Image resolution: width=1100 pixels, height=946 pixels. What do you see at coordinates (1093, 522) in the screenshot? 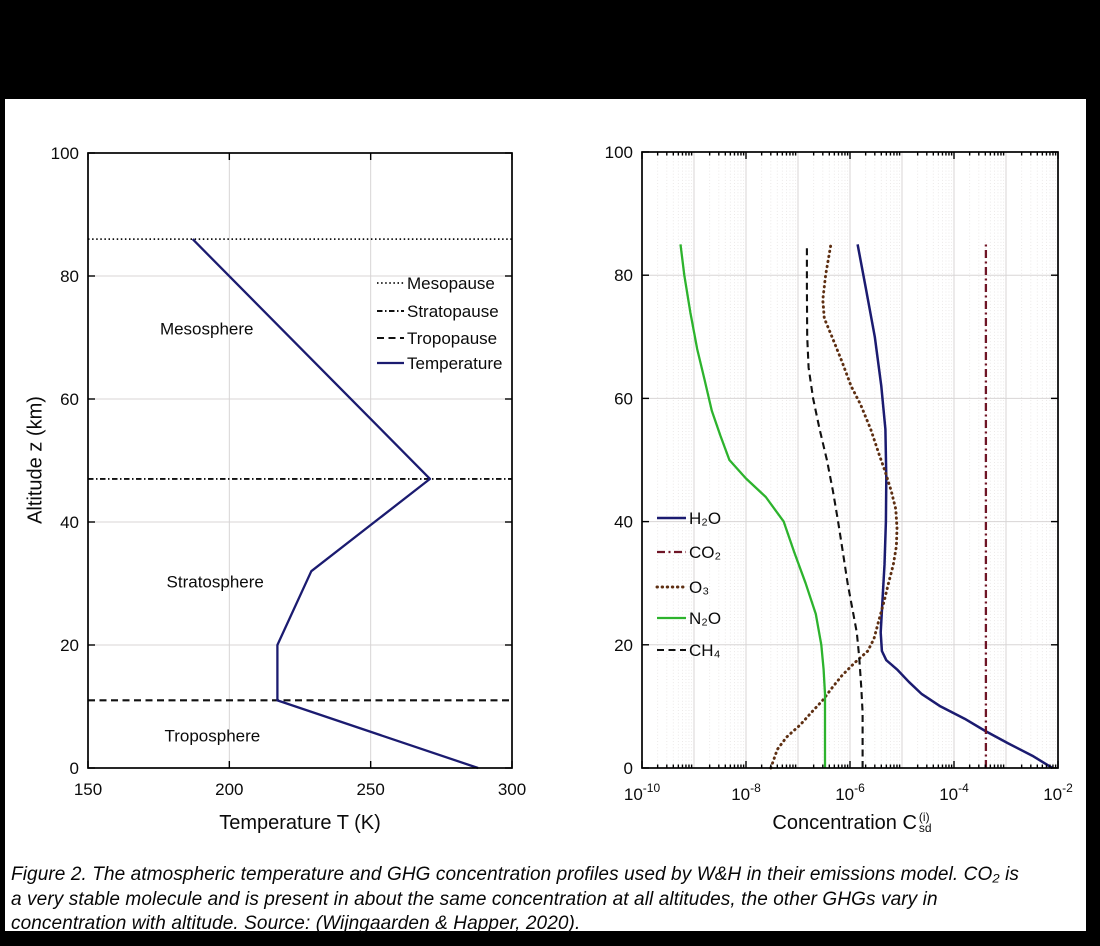
I see `right-border` at bounding box center [1093, 522].